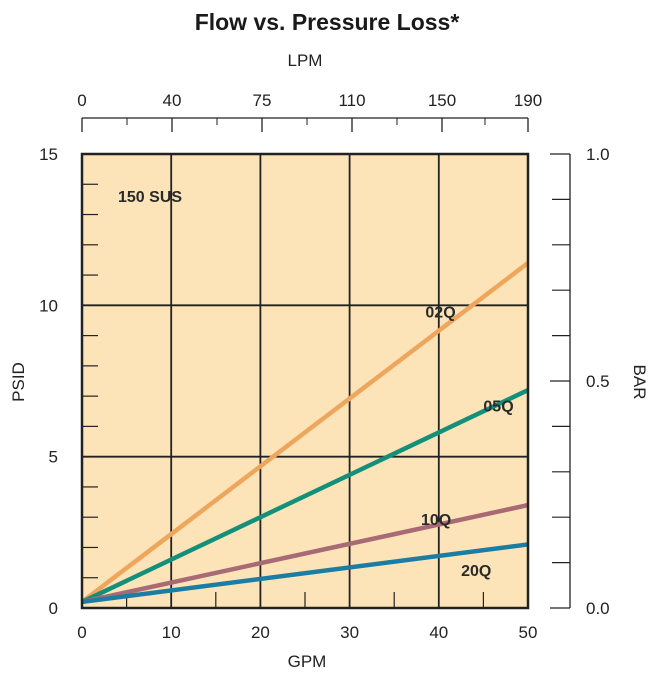 The width and height of the screenshot is (654, 679). Describe the element at coordinates (436, 520) in the screenshot. I see `series-label-10q: 10Q` at that location.